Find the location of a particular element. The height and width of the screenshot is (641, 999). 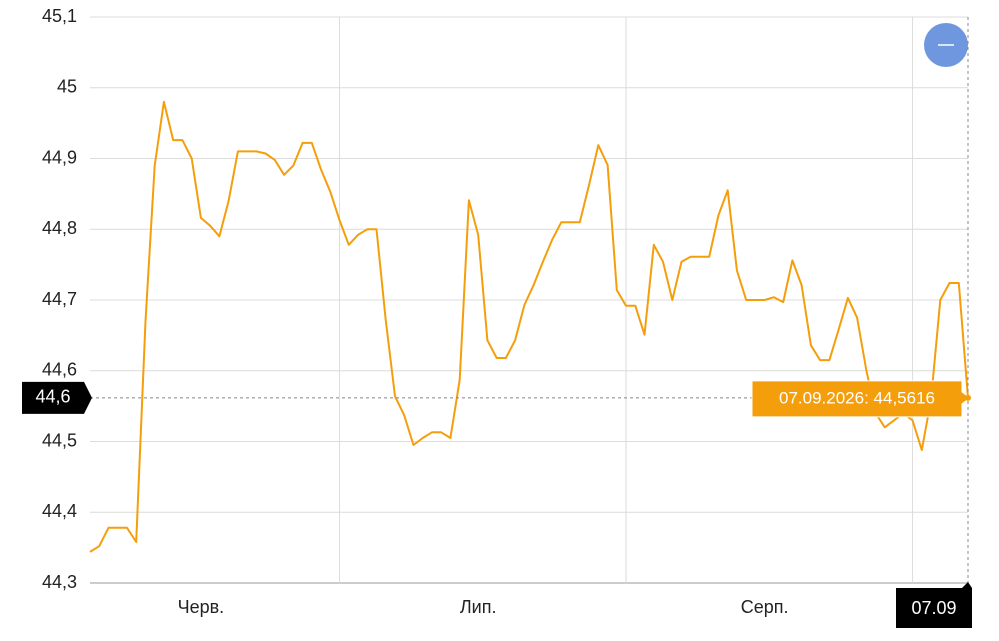

x-crosshair-label-bg is located at coordinates (934, 605).